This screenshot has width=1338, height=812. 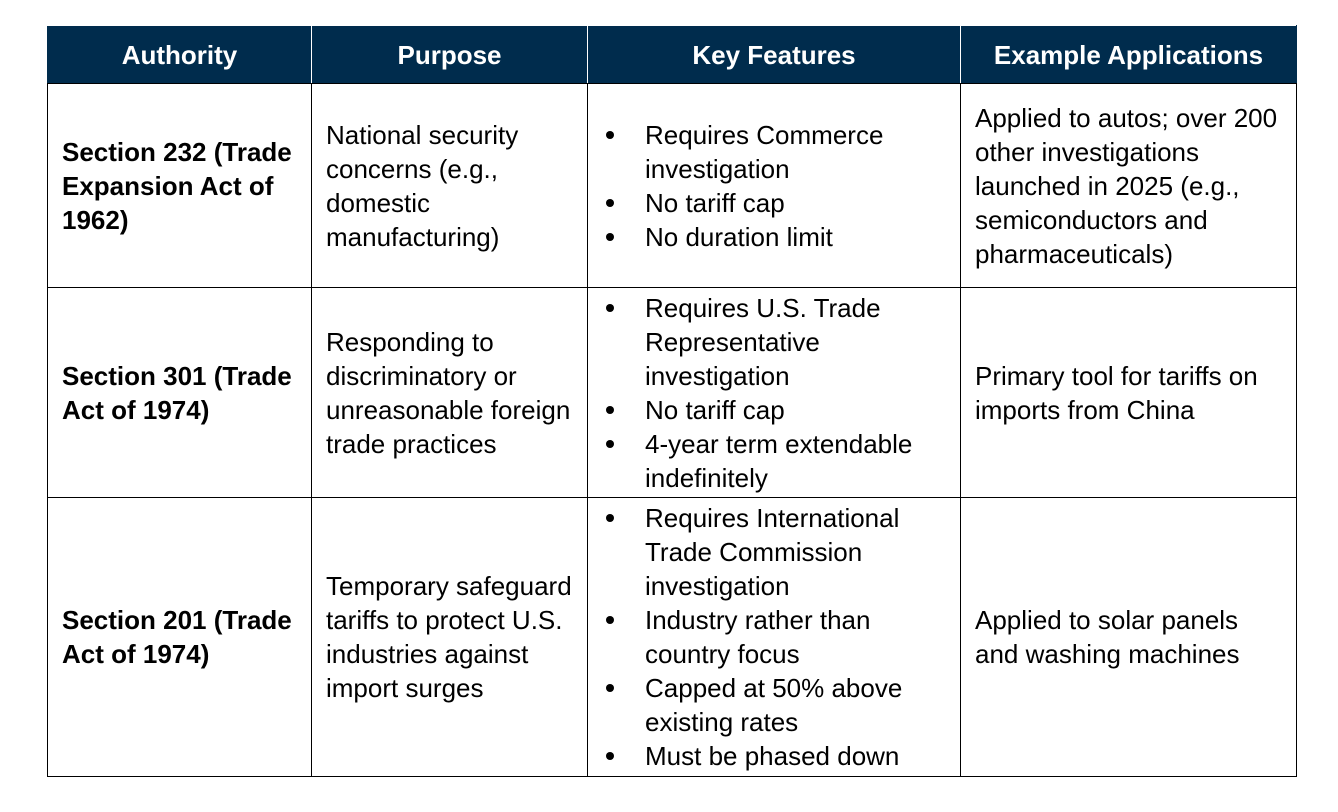 What do you see at coordinates (769, 705) in the screenshot?
I see `feature-item: Capped at 50% above existing rates` at bounding box center [769, 705].